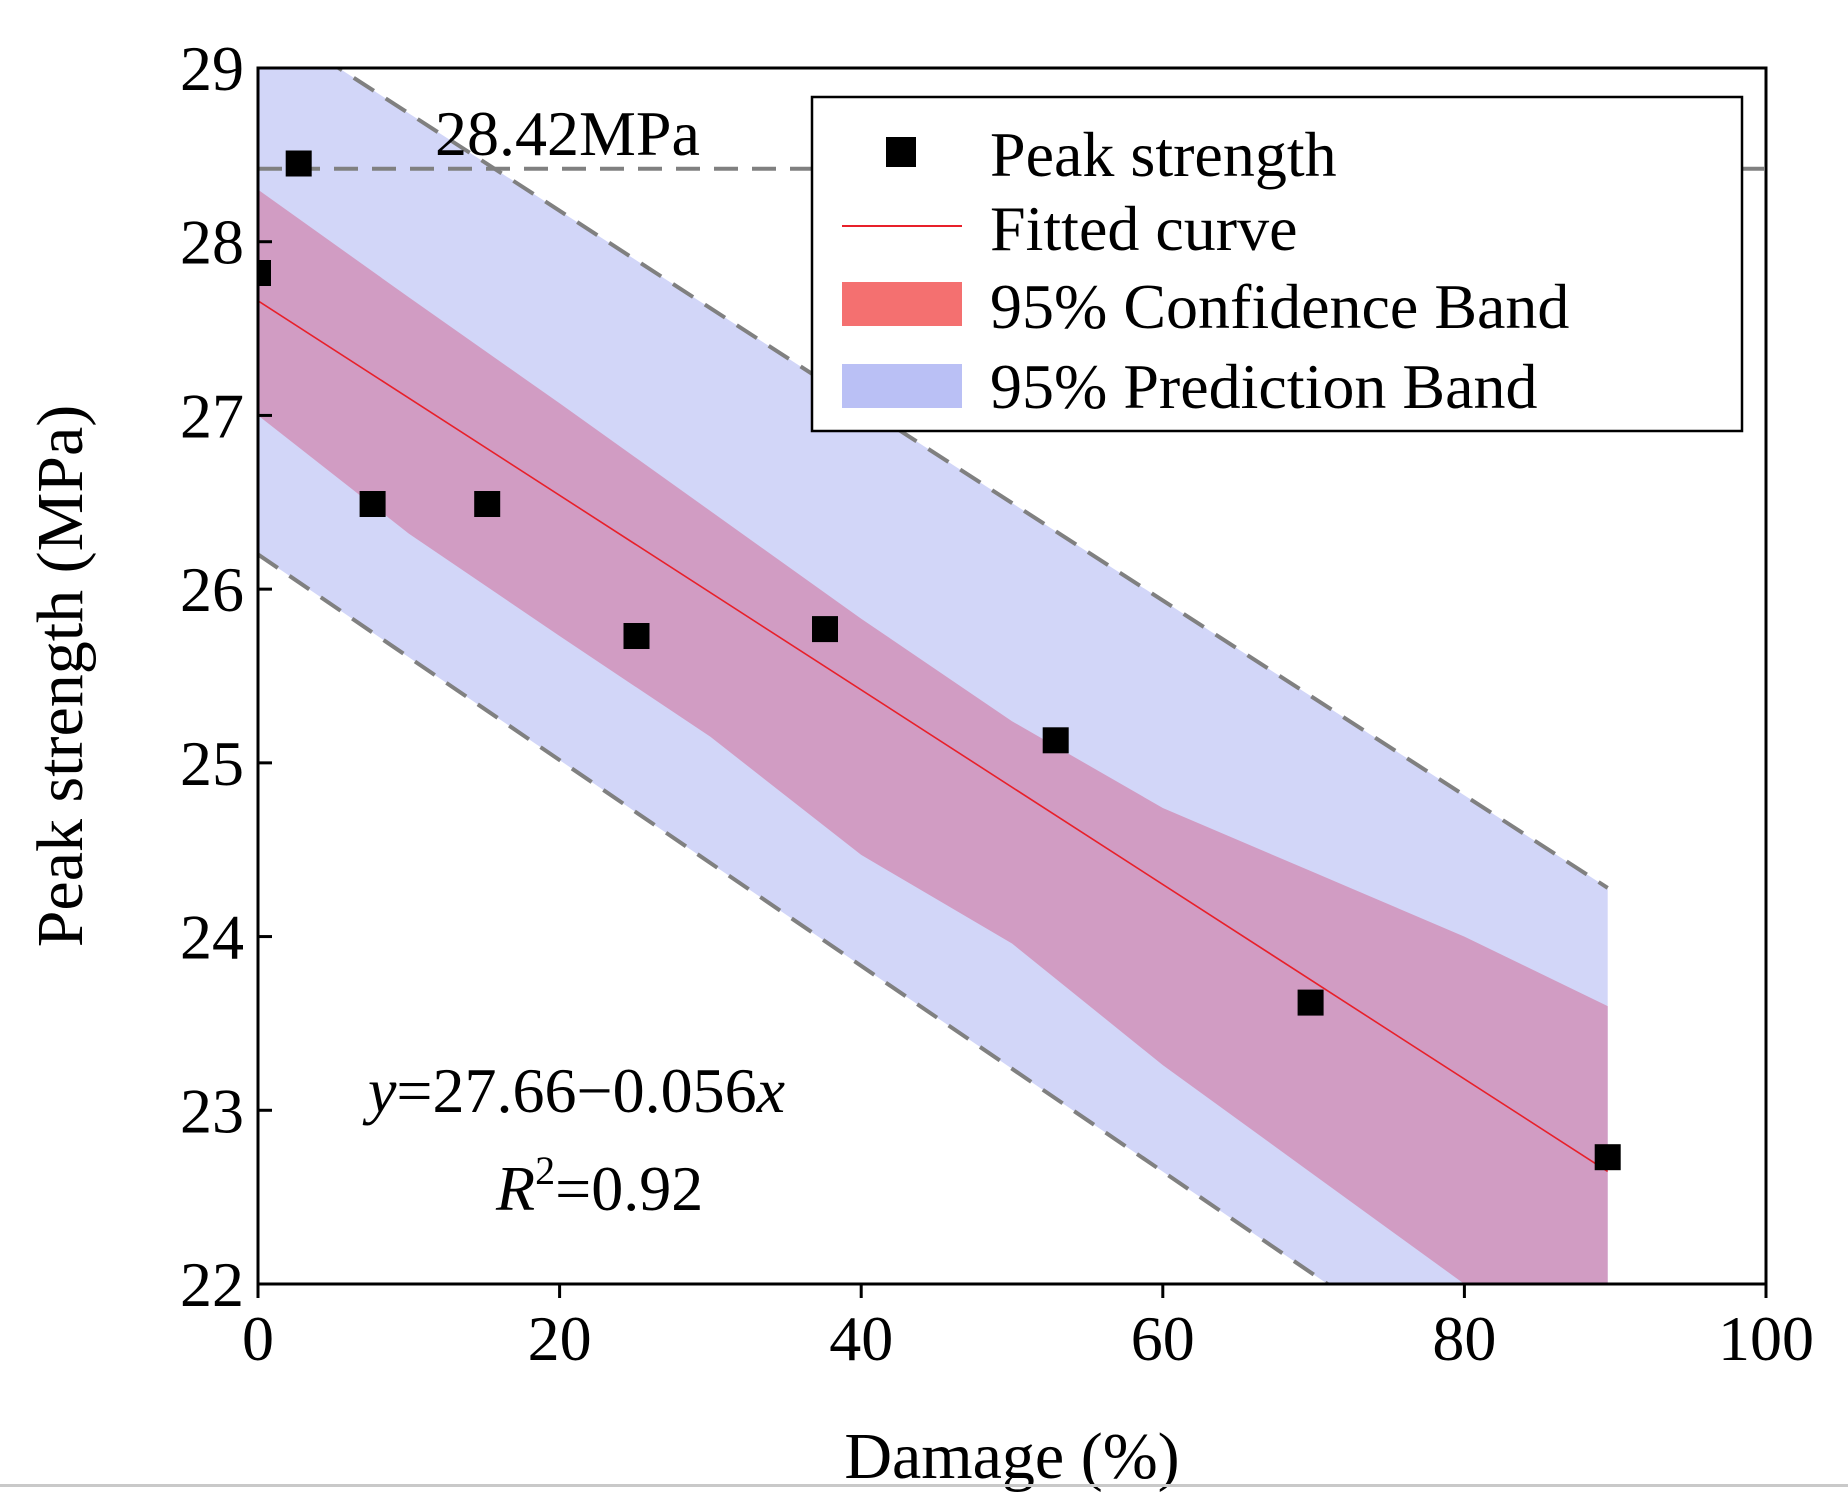 This screenshot has width=1848, height=1494. Describe the element at coordinates (1766, 1338) in the screenshot. I see `x-tick-label: 100` at that location.